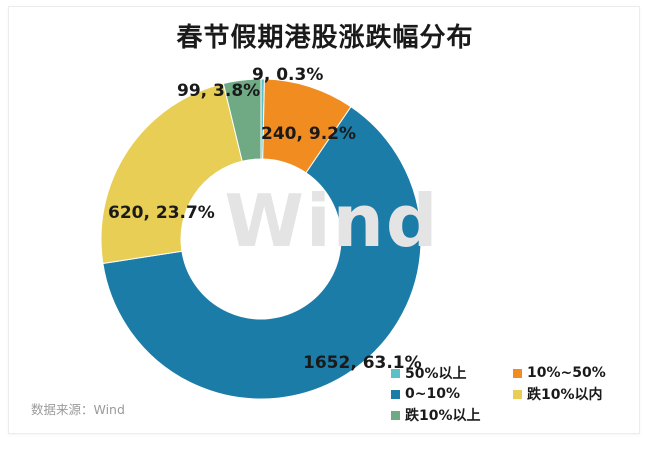 Image resolution: width=650 pixels, height=449 pixels. I want to click on pie-data-label: 620, 23.7%, so click(161, 213).